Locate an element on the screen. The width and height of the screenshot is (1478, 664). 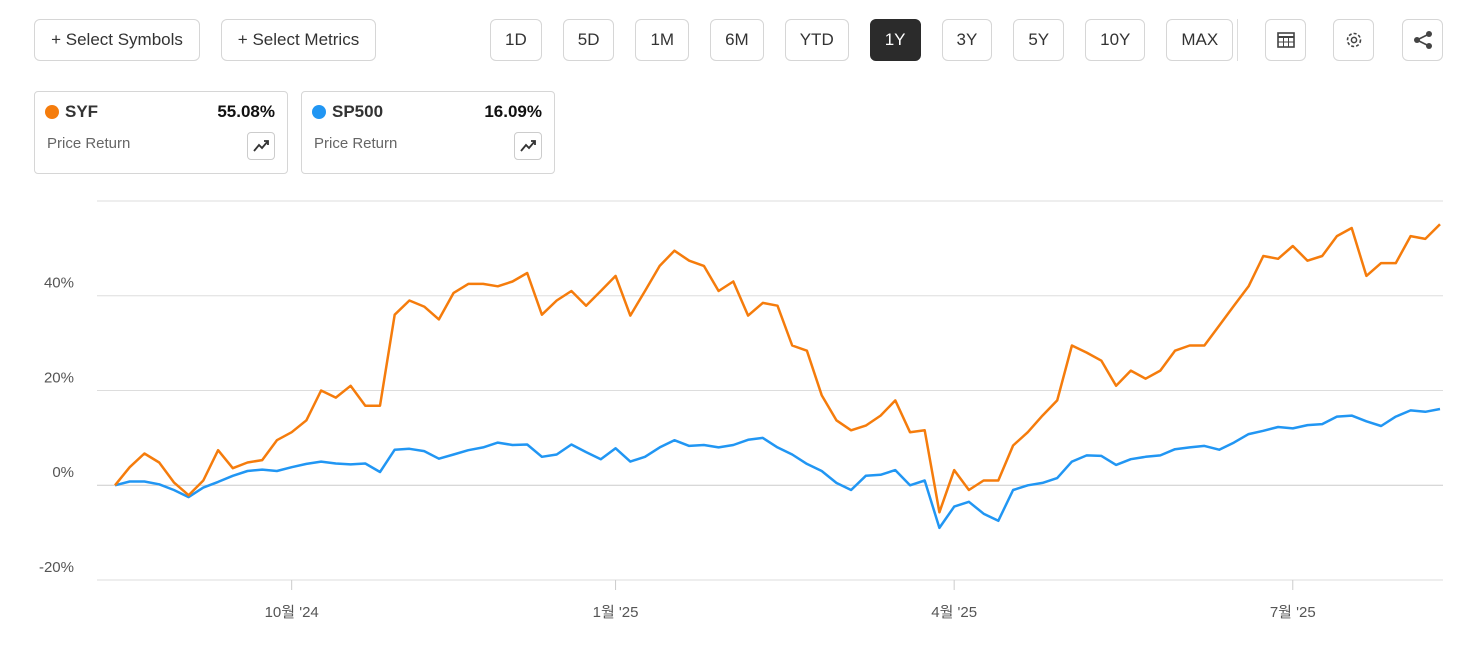
share-button is located at coordinates (1422, 40).